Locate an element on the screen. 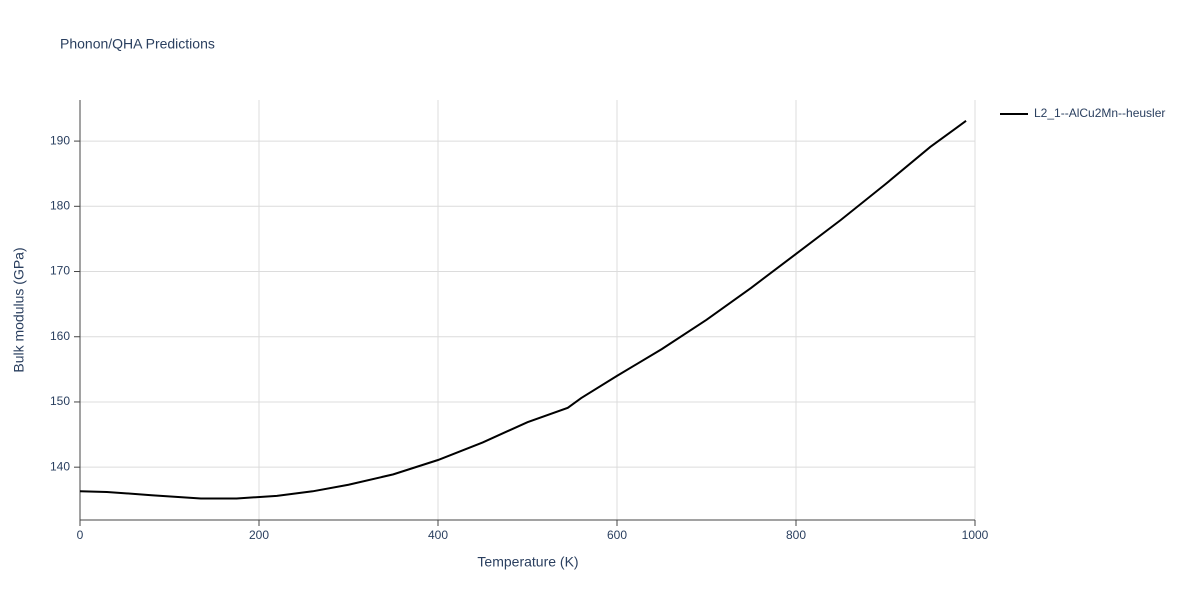  x-tick-label: 600 is located at coordinates (617, 535).